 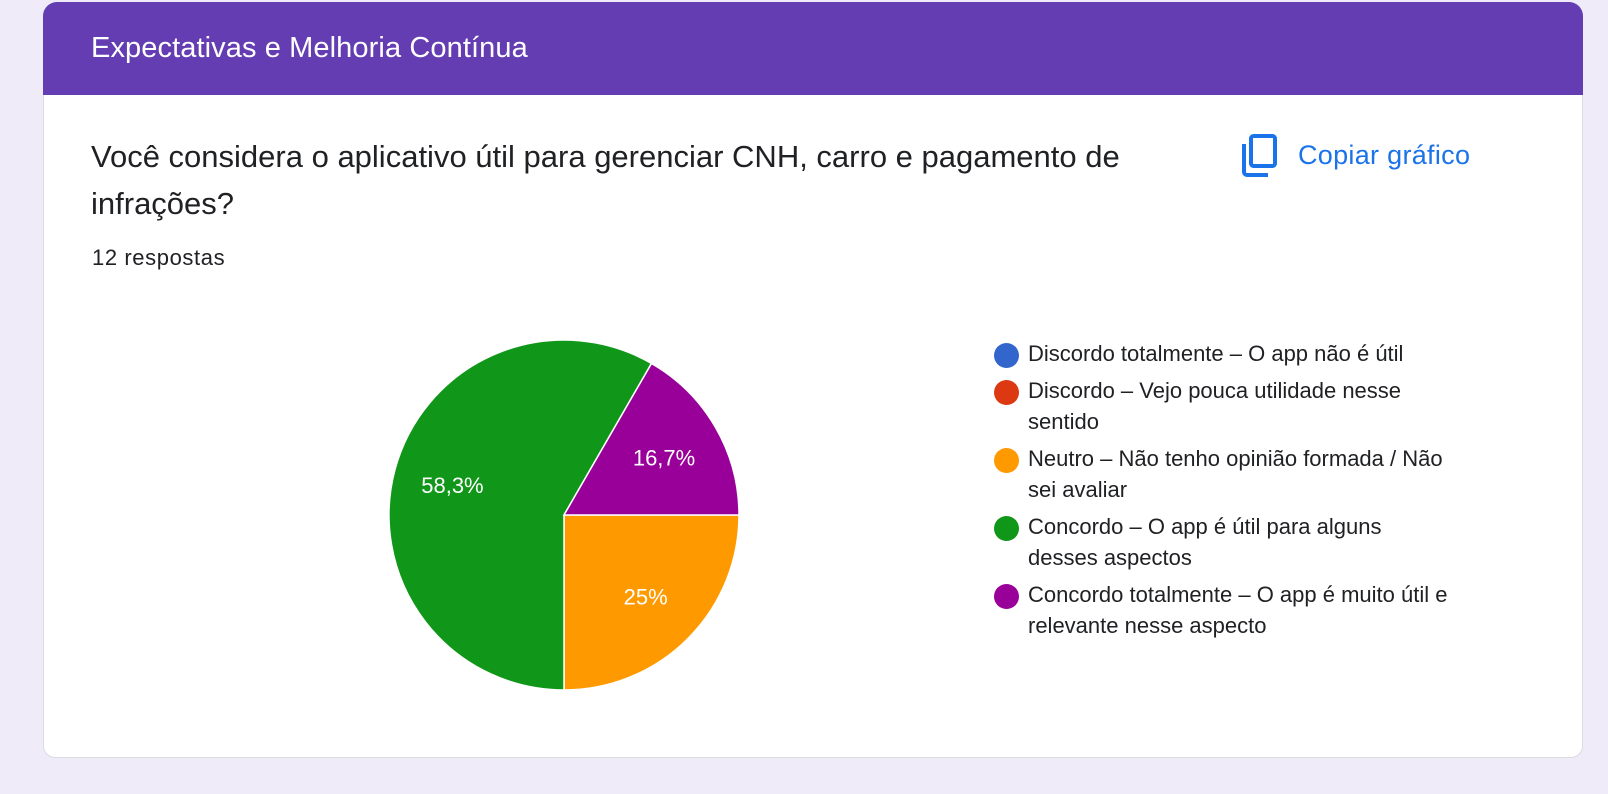 I want to click on copy-chart-button: Copiar gráfico, so click(x=1355, y=155).